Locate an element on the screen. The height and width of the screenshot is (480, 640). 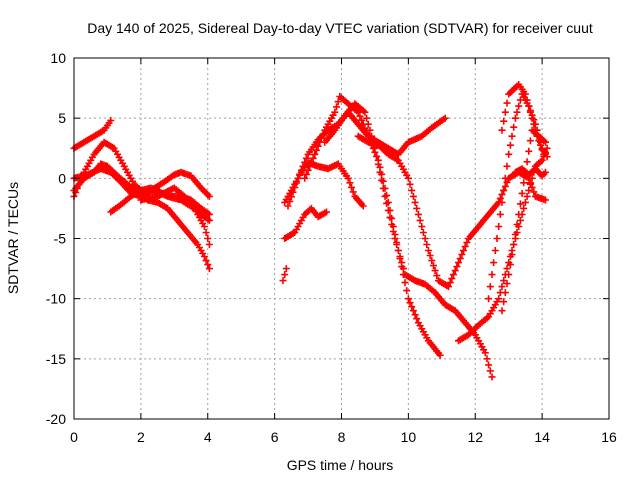
x-tick-label: 12 is located at coordinates (475, 437).